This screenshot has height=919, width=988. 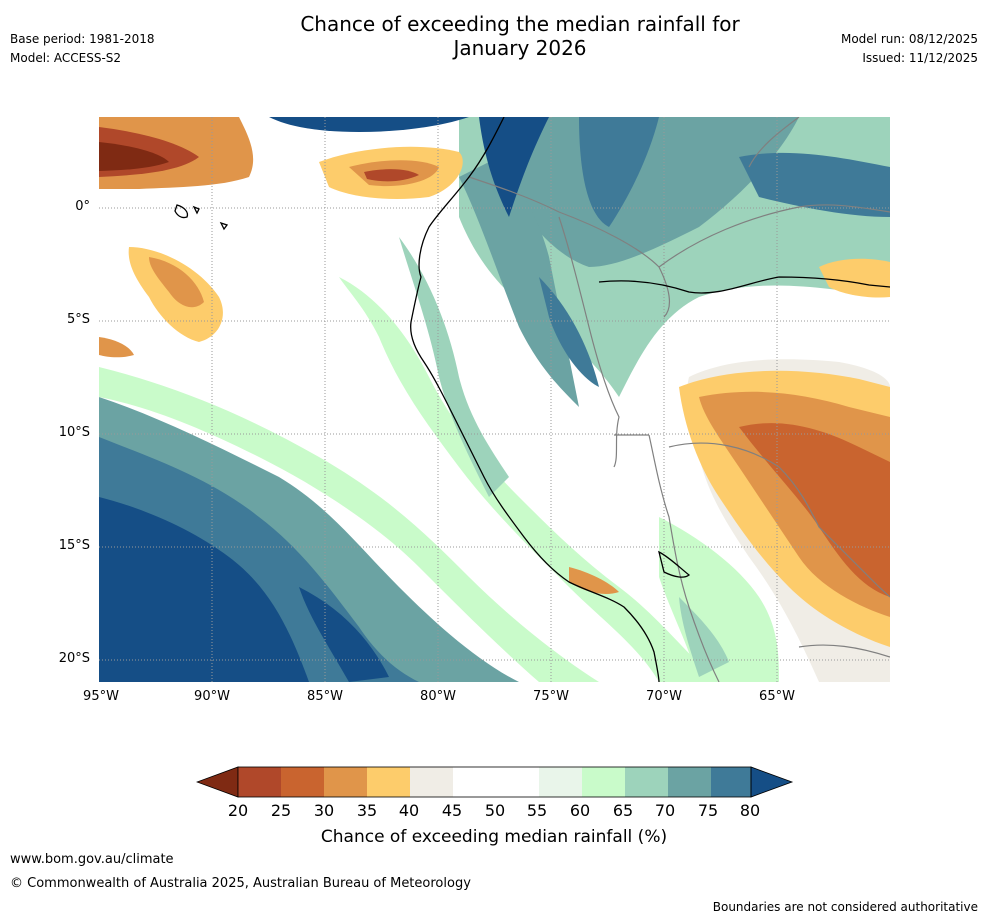 What do you see at coordinates (74, 432) in the screenshot?
I see `lat-label-10s: 10°S` at bounding box center [74, 432].